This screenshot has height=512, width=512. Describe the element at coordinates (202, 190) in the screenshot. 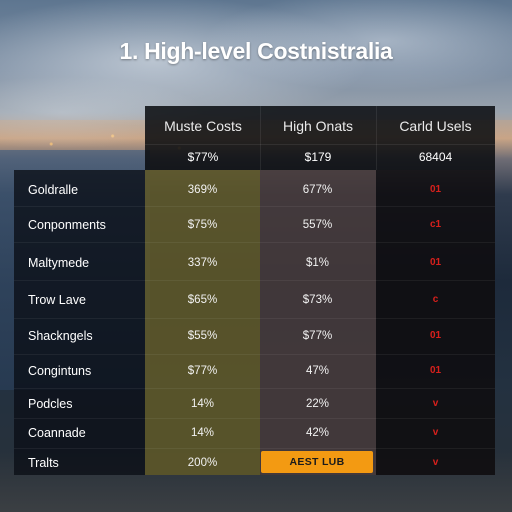

I see `cell-a: 369%` at that location.